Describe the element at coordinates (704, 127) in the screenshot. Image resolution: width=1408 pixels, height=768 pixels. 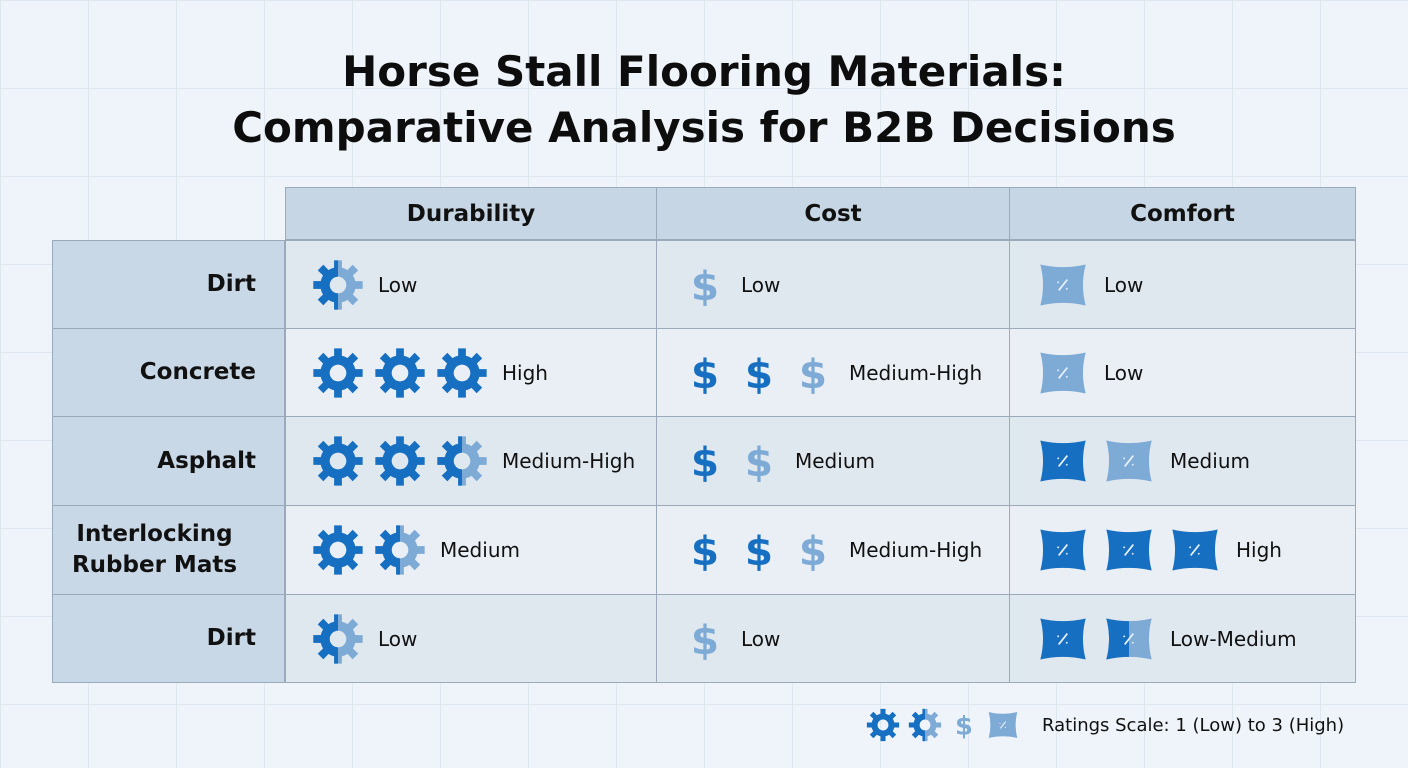
I see `title-line-2: Comparative Analysis for B2B Decisions` at that location.